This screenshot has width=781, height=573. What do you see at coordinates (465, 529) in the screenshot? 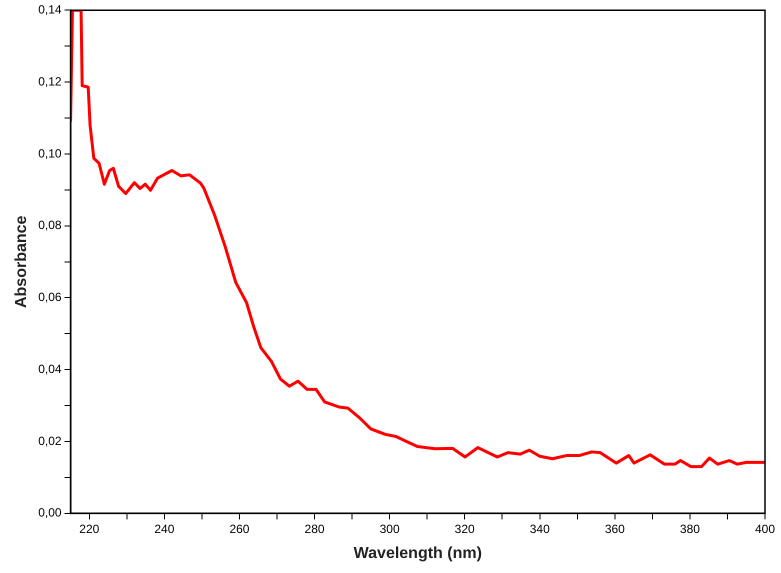
I see `x-tick-label: 320` at bounding box center [465, 529].